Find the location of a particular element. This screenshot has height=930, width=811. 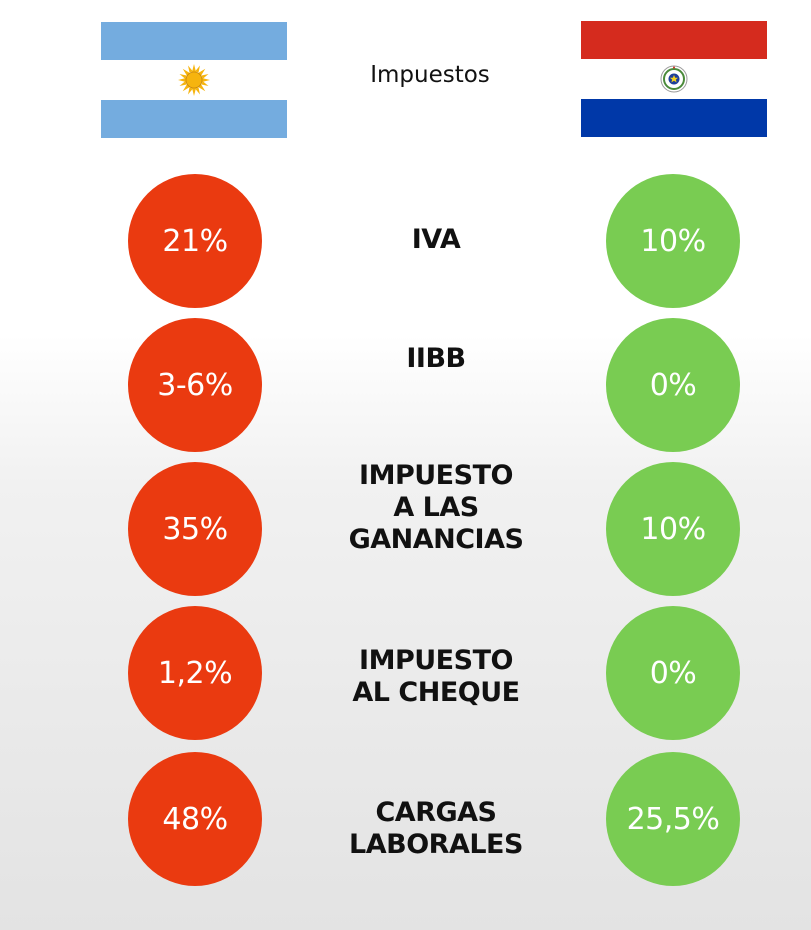

tax-label-iva: IVA is located at coordinates (436, 240).